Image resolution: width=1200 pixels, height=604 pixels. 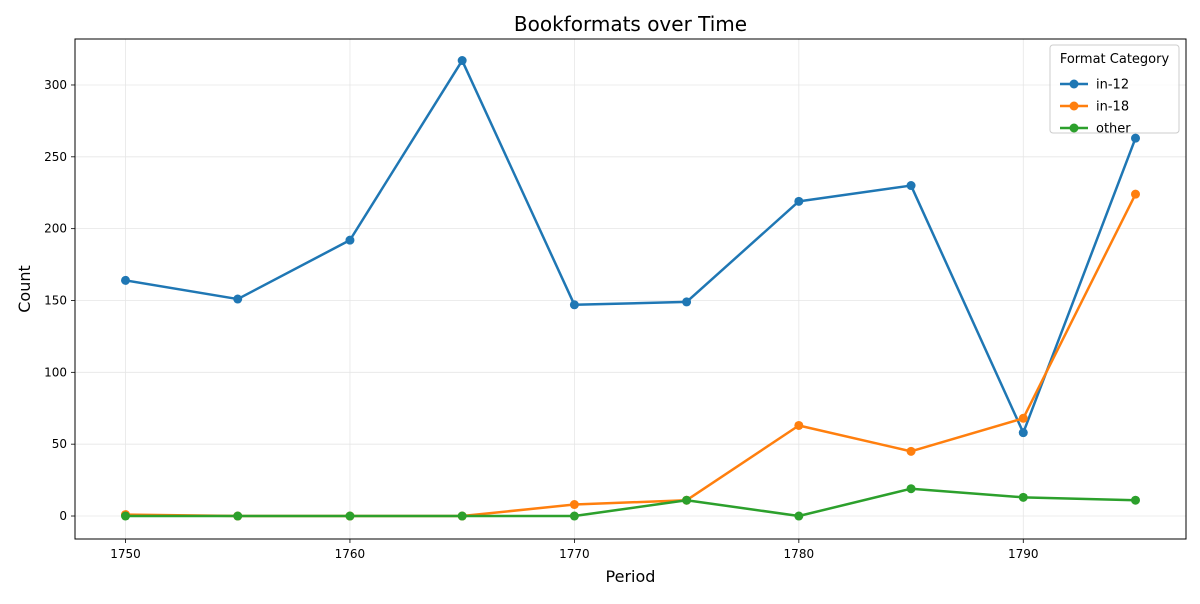 What do you see at coordinates (1112, 85) in the screenshot?
I see `legend-label: in-12` at bounding box center [1112, 85].